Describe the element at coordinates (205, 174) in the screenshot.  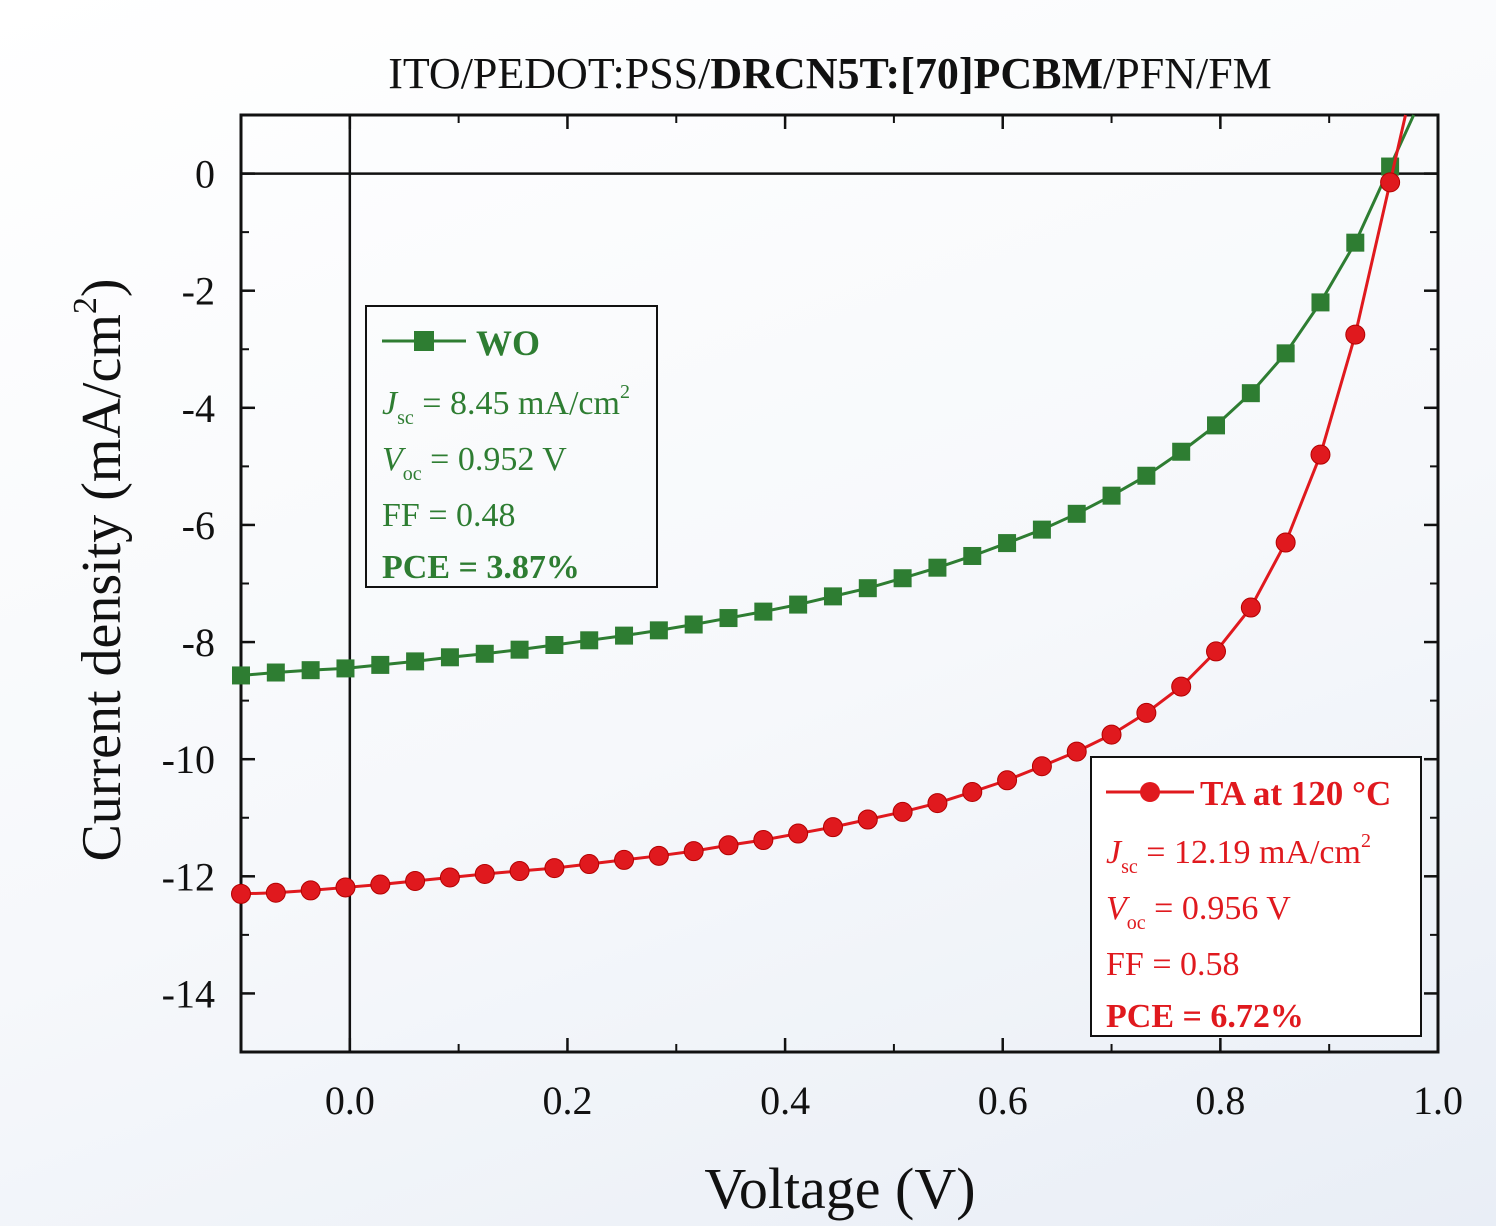
I see `y-tick-label: 0` at that location.